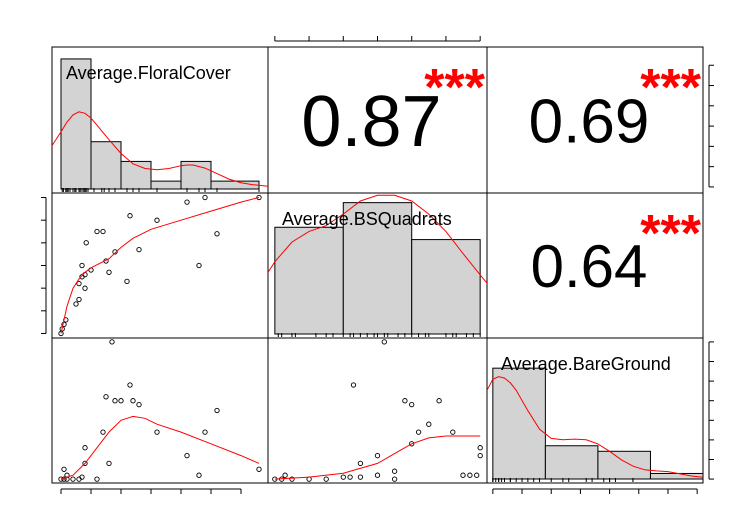 The height and width of the screenshot is (532, 756). I want to click on variable-label: Average.FloralCover, so click(148, 73).